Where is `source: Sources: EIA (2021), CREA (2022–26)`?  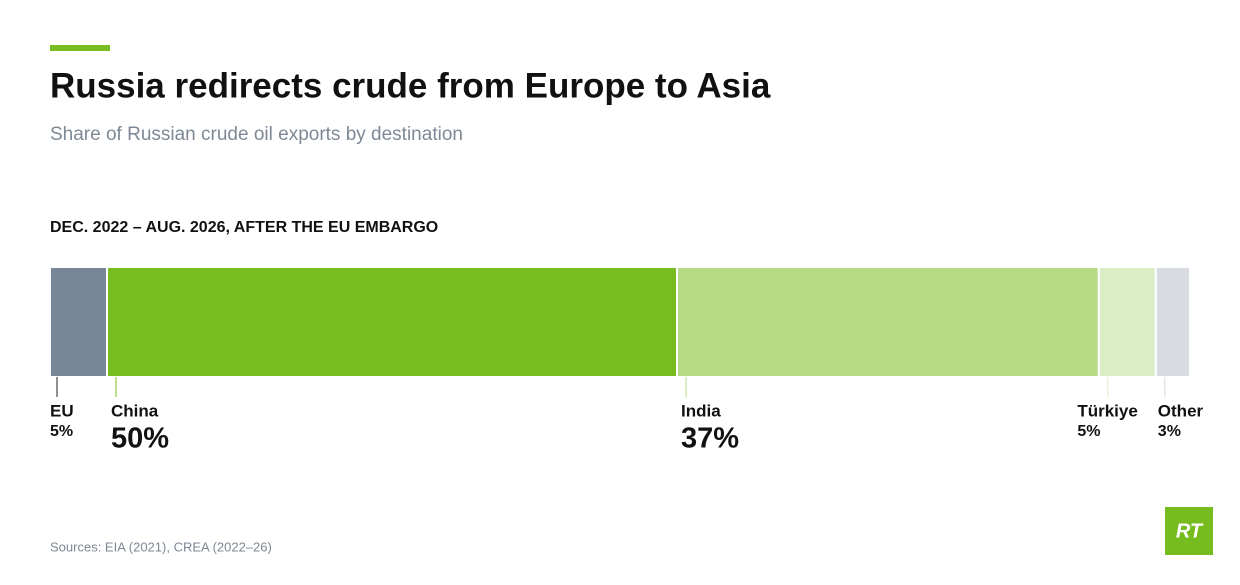 source: Sources: EIA (2021), CREA (2022–26) is located at coordinates (161, 546).